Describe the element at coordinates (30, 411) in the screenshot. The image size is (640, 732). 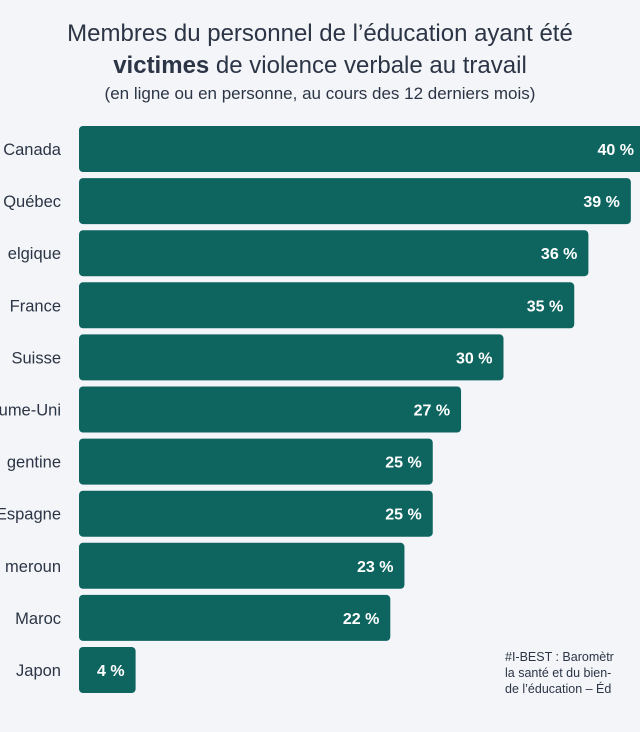
I see `category-label: ume-Uni` at that location.